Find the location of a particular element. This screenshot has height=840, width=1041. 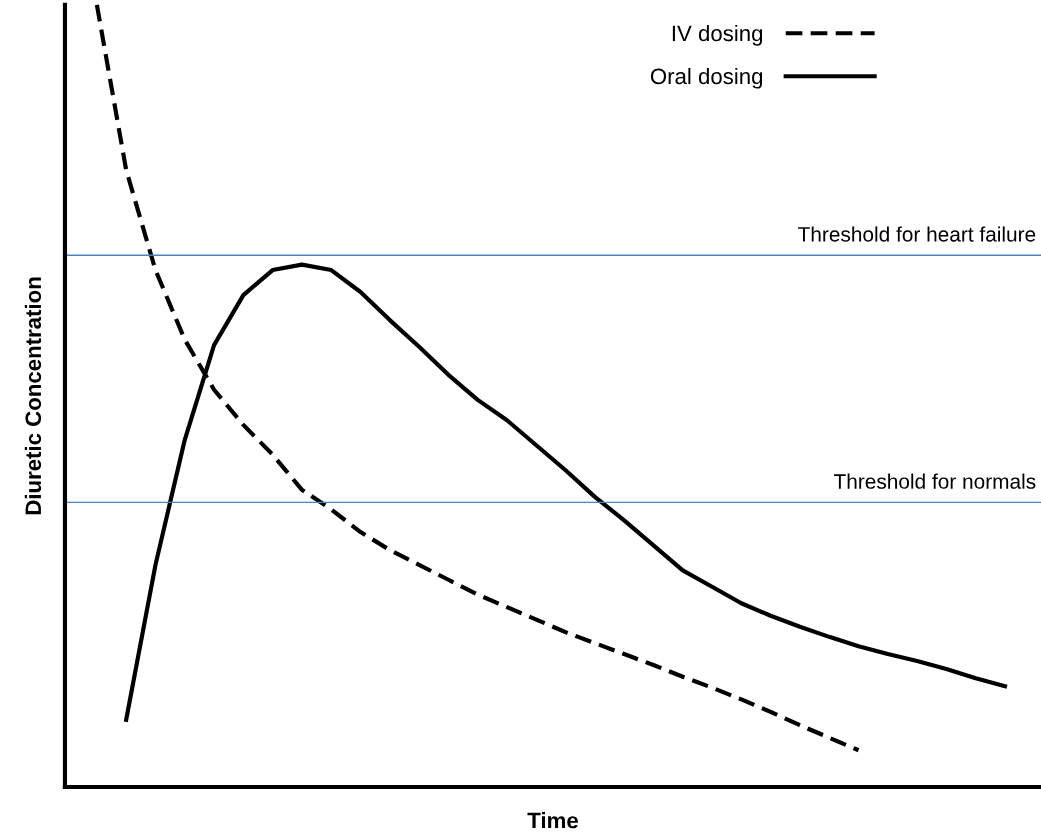

legend-label: Oral dosing is located at coordinates (706, 78).